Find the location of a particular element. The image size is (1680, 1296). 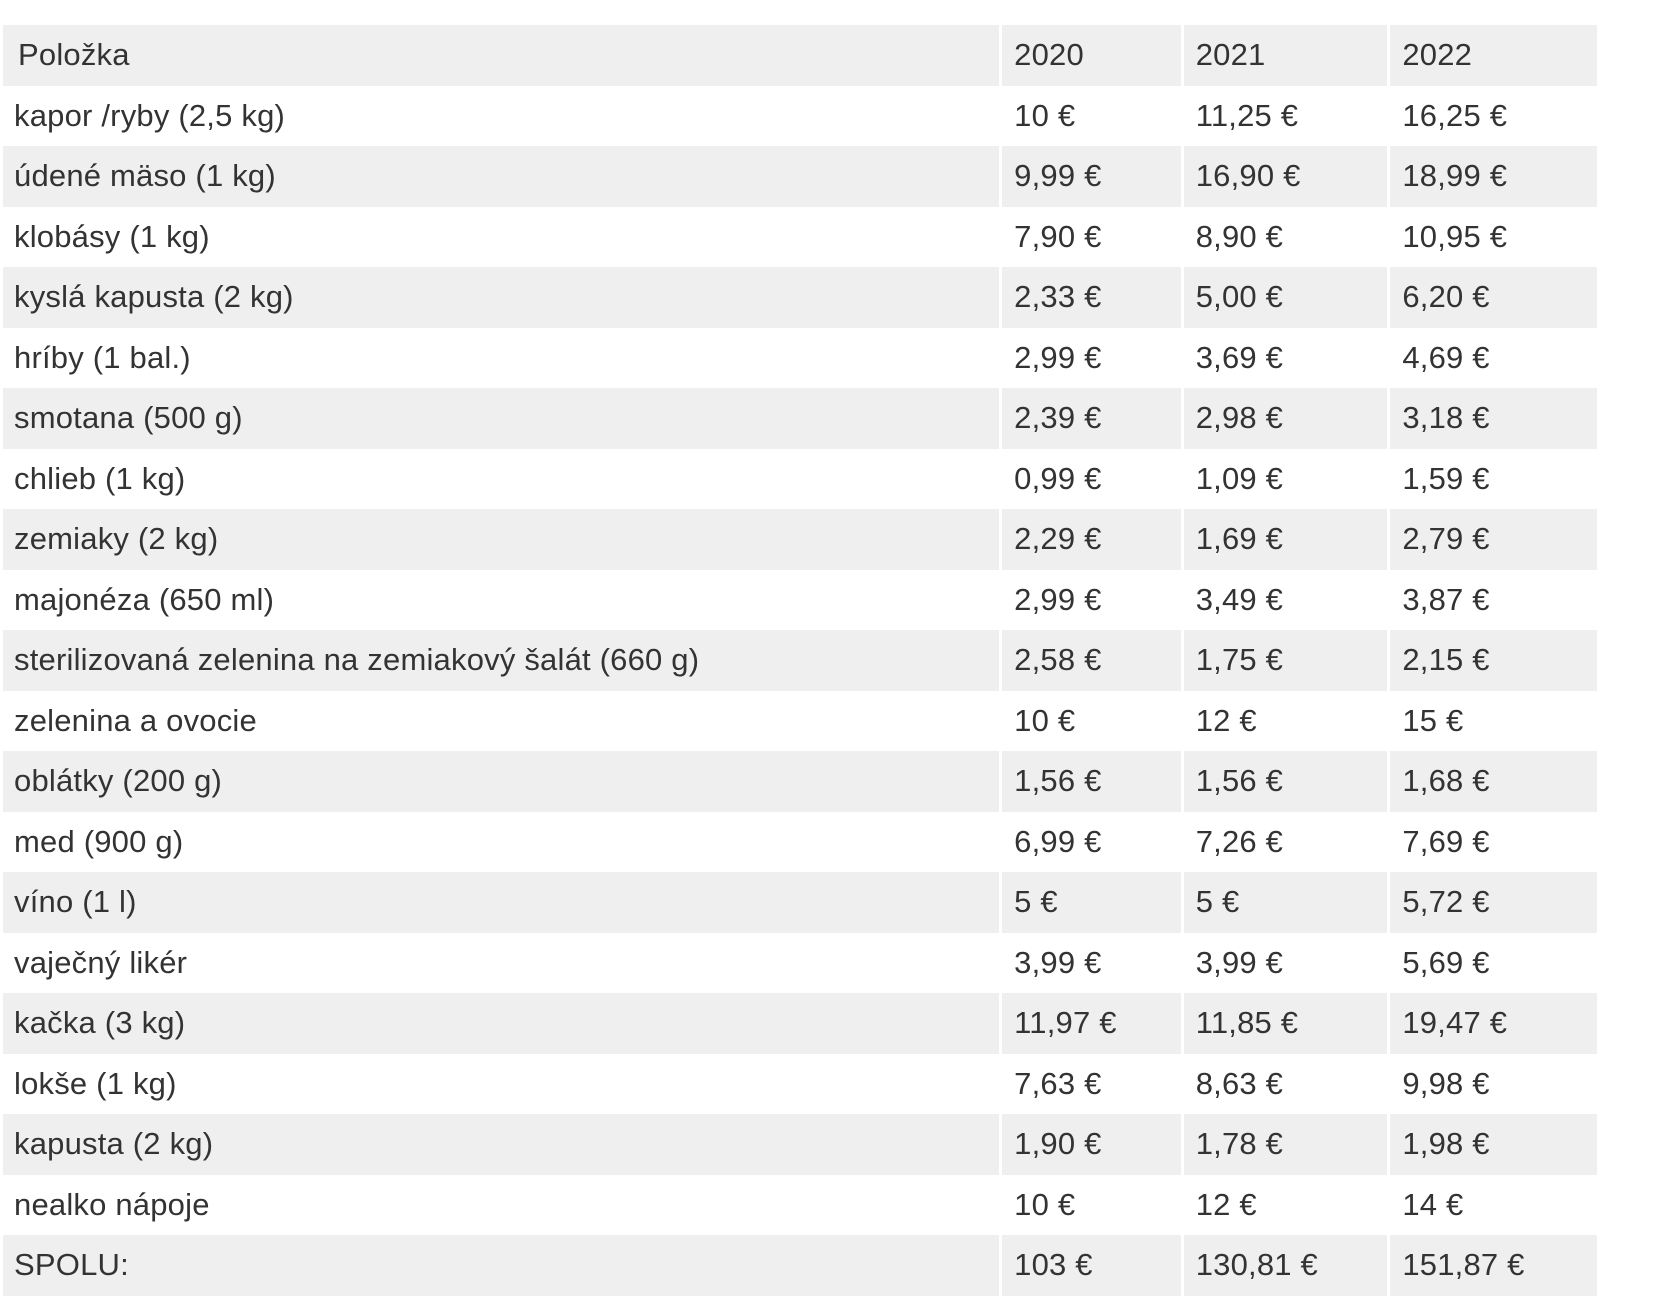

item-cell: med (900 g) is located at coordinates (501, 841).